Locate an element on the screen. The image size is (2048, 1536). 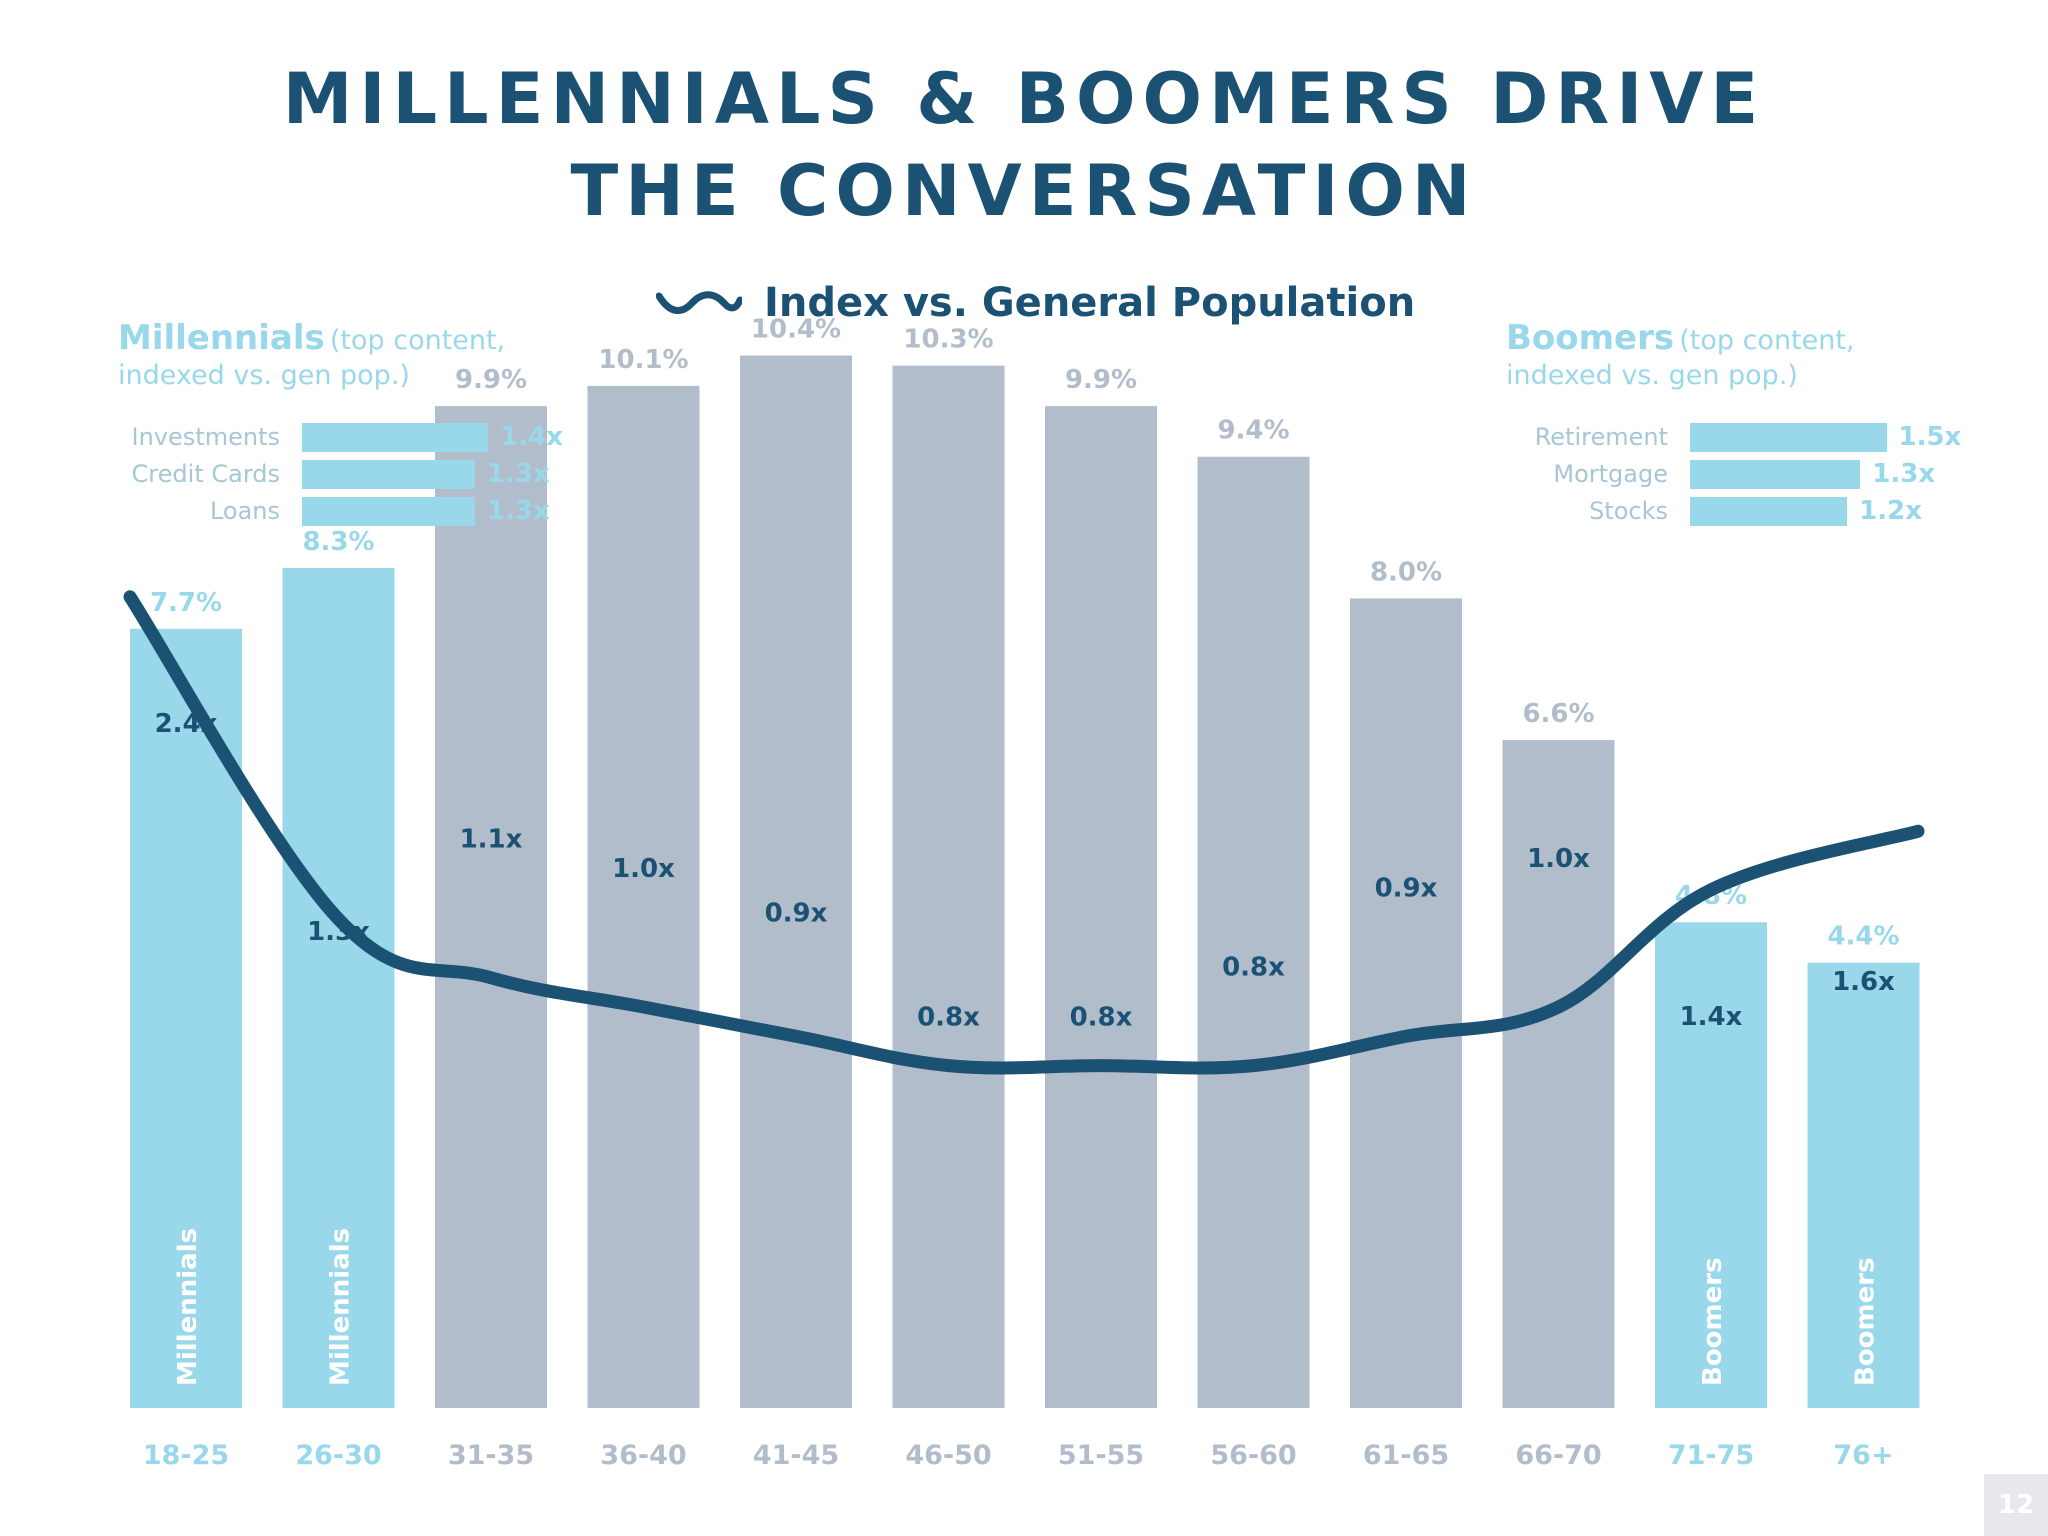
bar-value-label: 9.4% is located at coordinates (1253, 431).